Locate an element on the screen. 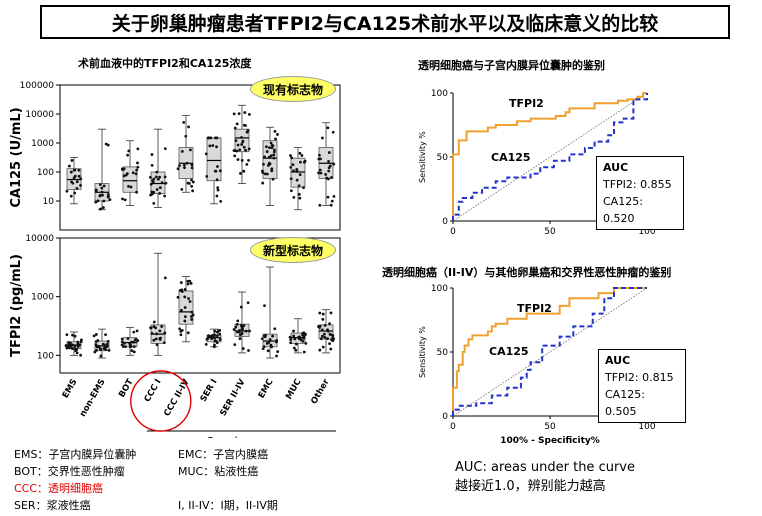 The image size is (762, 516). x-axis-label: 100% - Specificity% is located at coordinates (550, 440).